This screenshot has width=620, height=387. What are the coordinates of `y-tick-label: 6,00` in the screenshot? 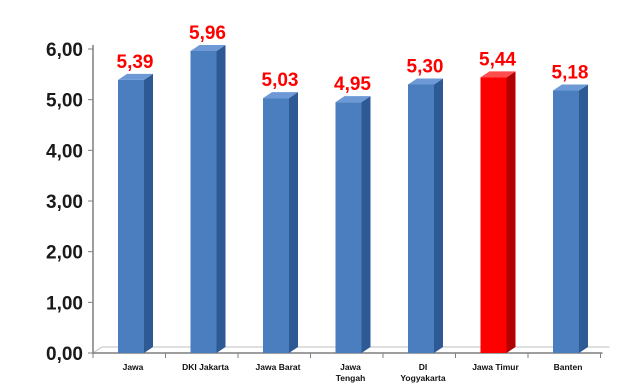 It's located at (64, 50).